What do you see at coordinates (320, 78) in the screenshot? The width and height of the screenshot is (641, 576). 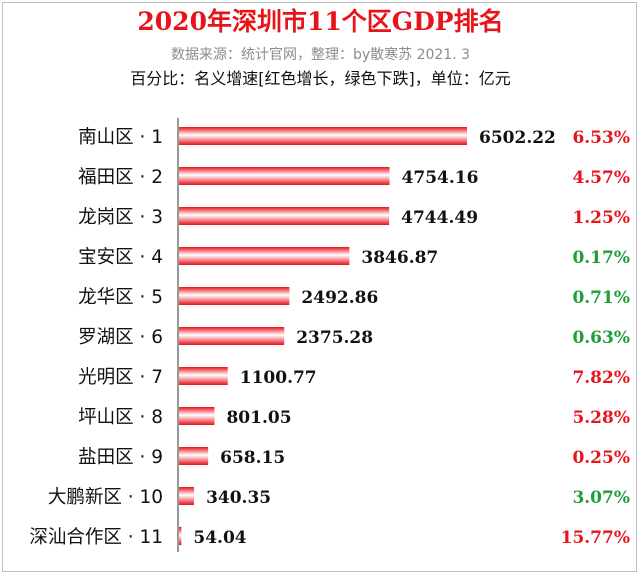 I see `unit-note: 百分比：名义增速[红色增长，绿色下跌]，单位：亿元` at bounding box center [320, 78].